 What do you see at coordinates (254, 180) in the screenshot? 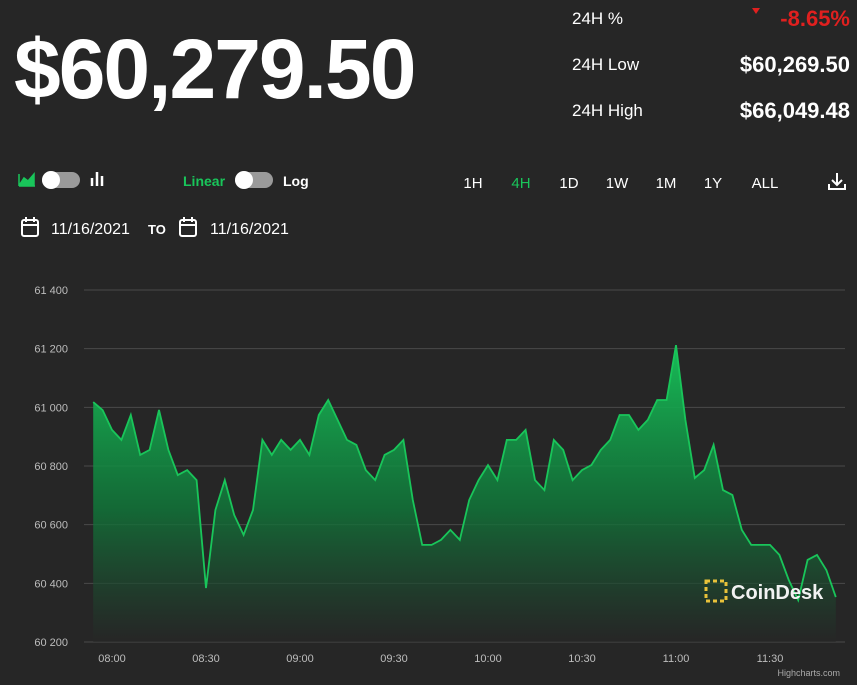
I see `scale-toggle` at bounding box center [254, 180].